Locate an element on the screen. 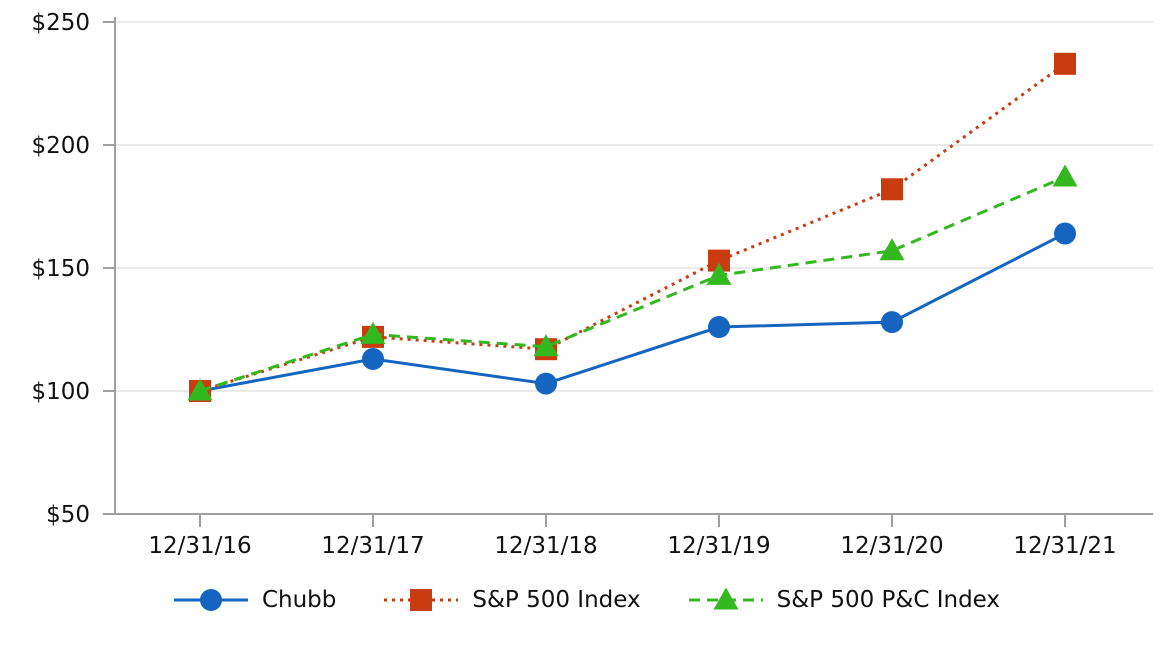 Image resolution: width=1172 pixels, height=656 pixels. sp500-line-marker-icon is located at coordinates (421, 600).